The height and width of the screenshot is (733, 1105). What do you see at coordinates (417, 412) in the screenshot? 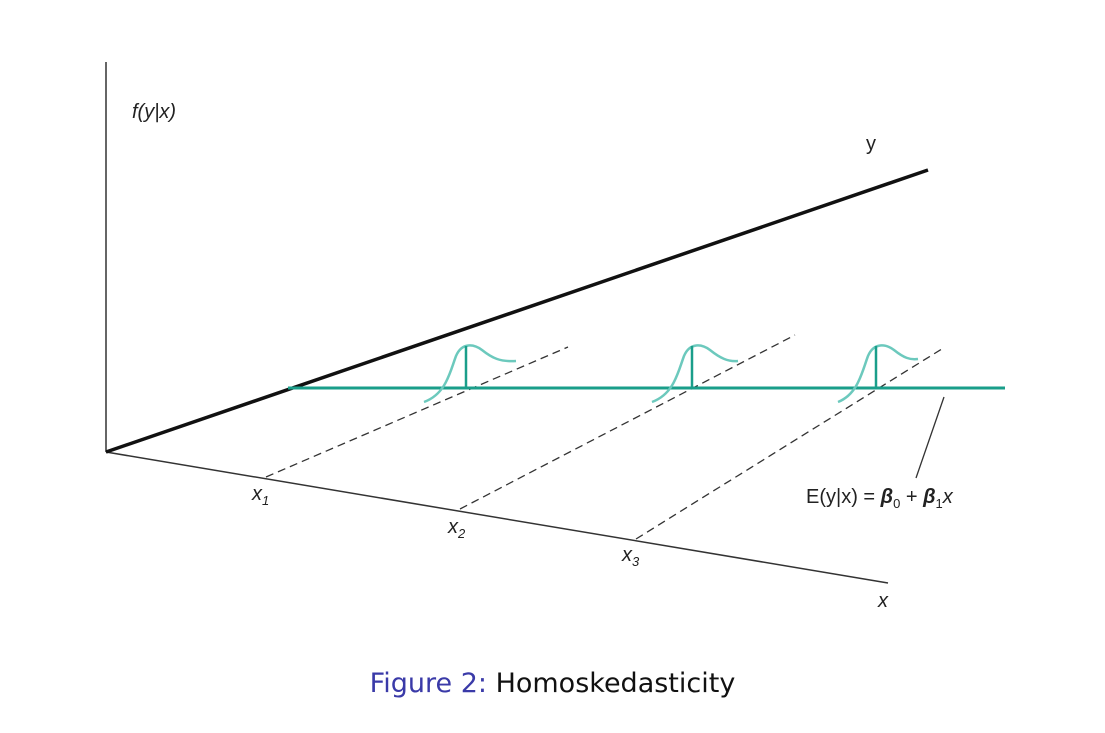
I see `dashed-line-x1` at bounding box center [417, 412].